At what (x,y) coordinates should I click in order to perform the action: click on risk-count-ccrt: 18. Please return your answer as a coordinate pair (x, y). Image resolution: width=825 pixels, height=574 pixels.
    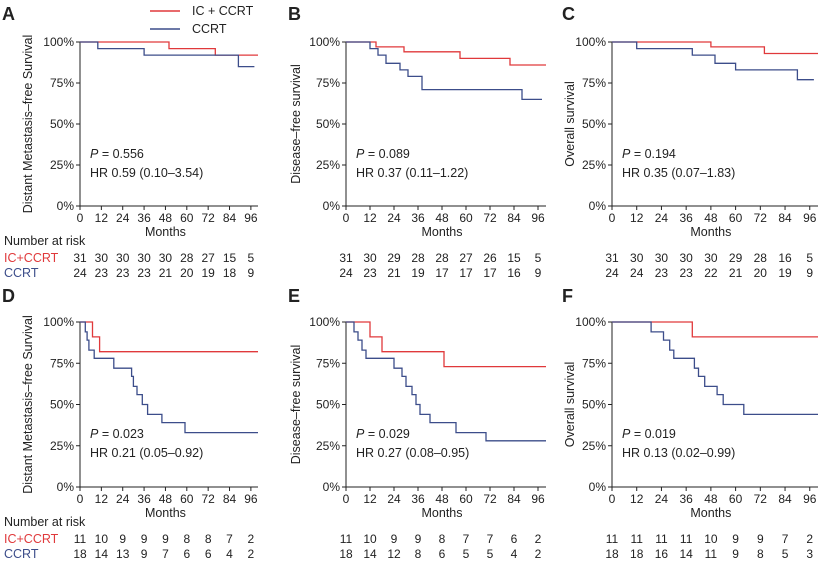
    Looking at the image, I should click on (230, 273).